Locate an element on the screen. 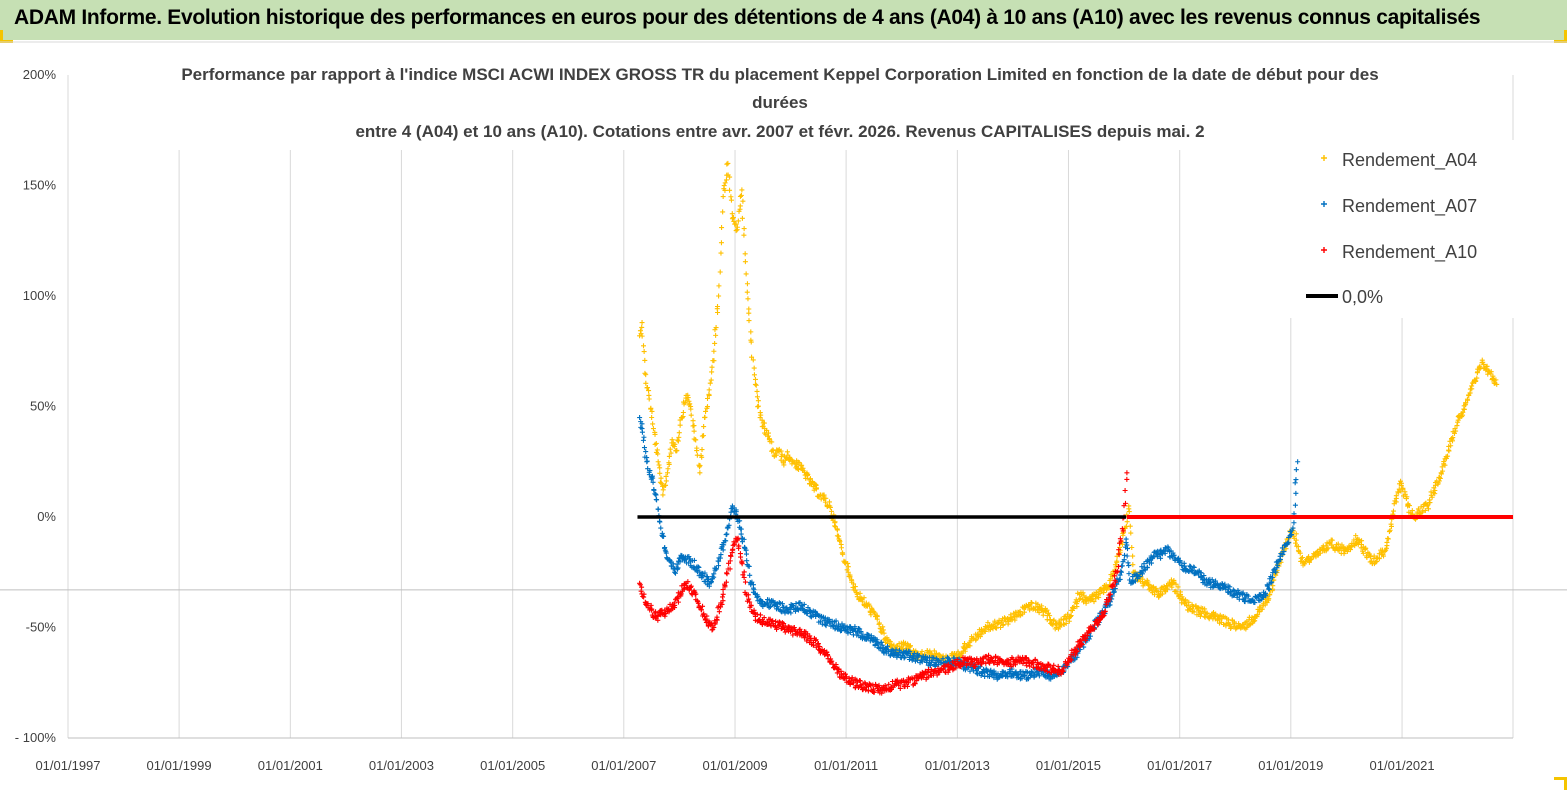 This screenshot has height=790, width=1567. x-tick-label: 01/01/2007 is located at coordinates (623, 765).